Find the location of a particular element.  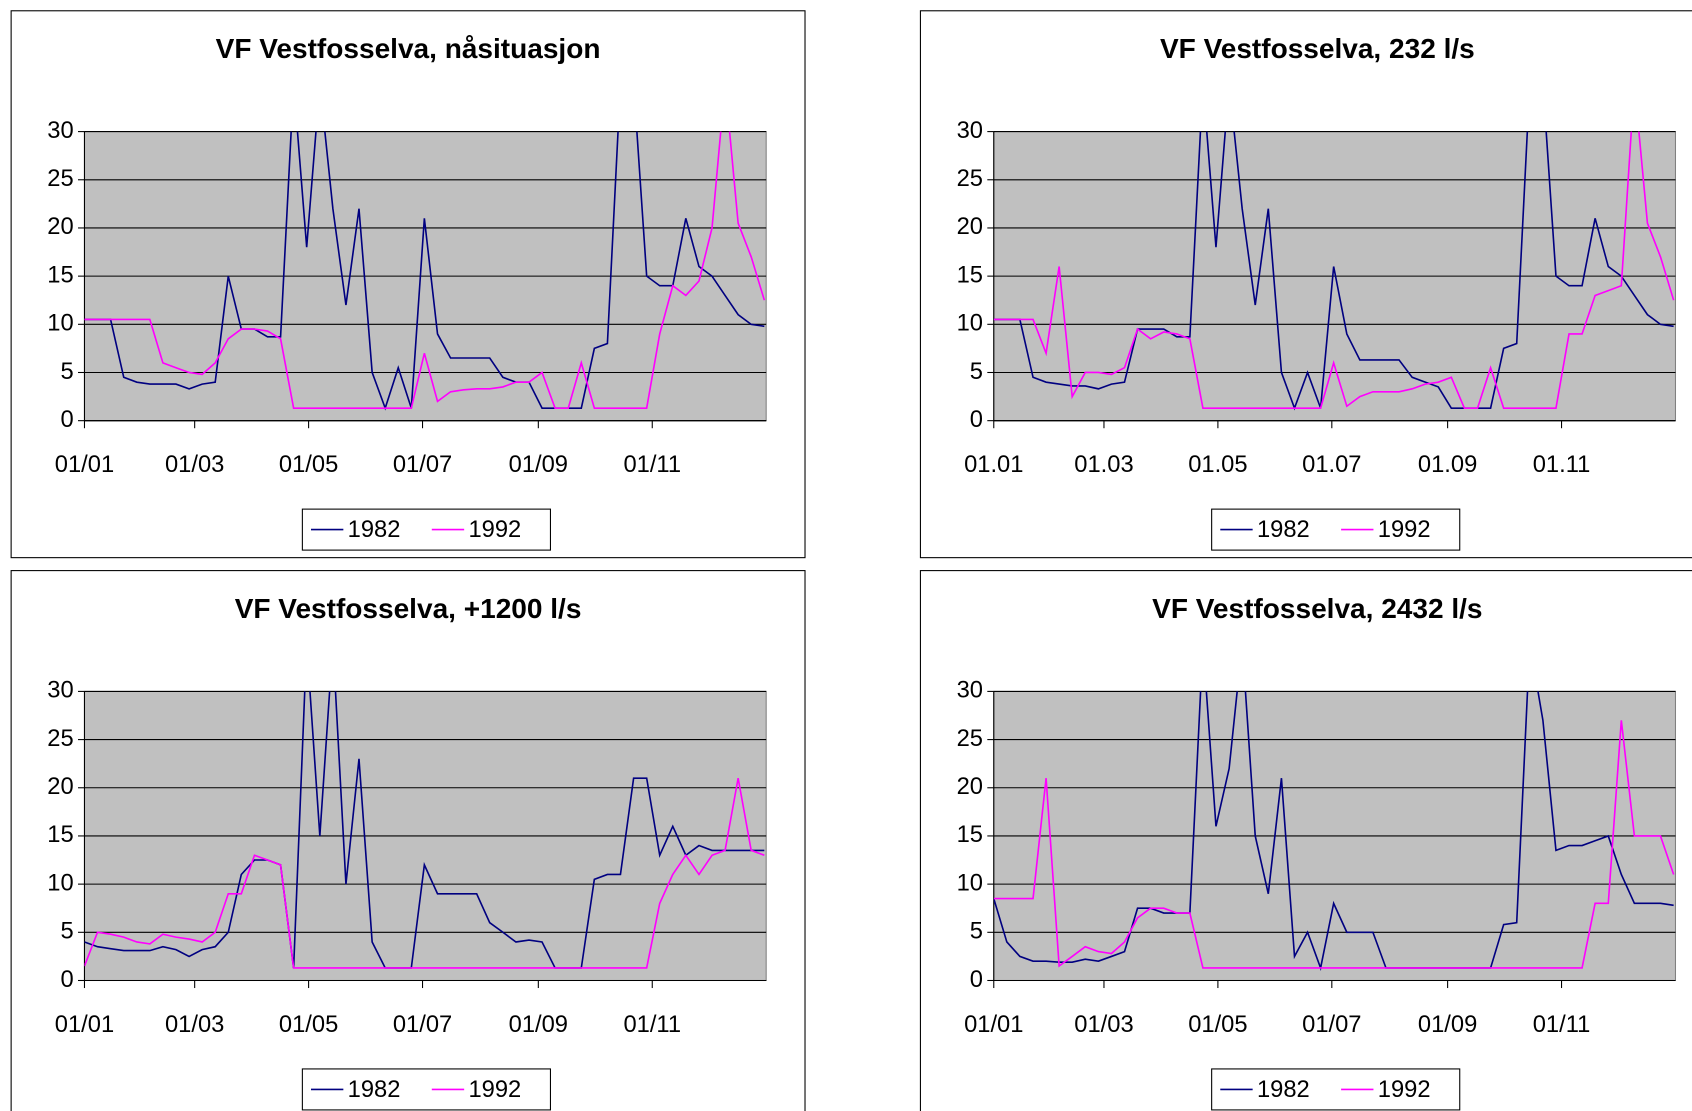

x-tick-label: 01.01 is located at coordinates (993, 465).